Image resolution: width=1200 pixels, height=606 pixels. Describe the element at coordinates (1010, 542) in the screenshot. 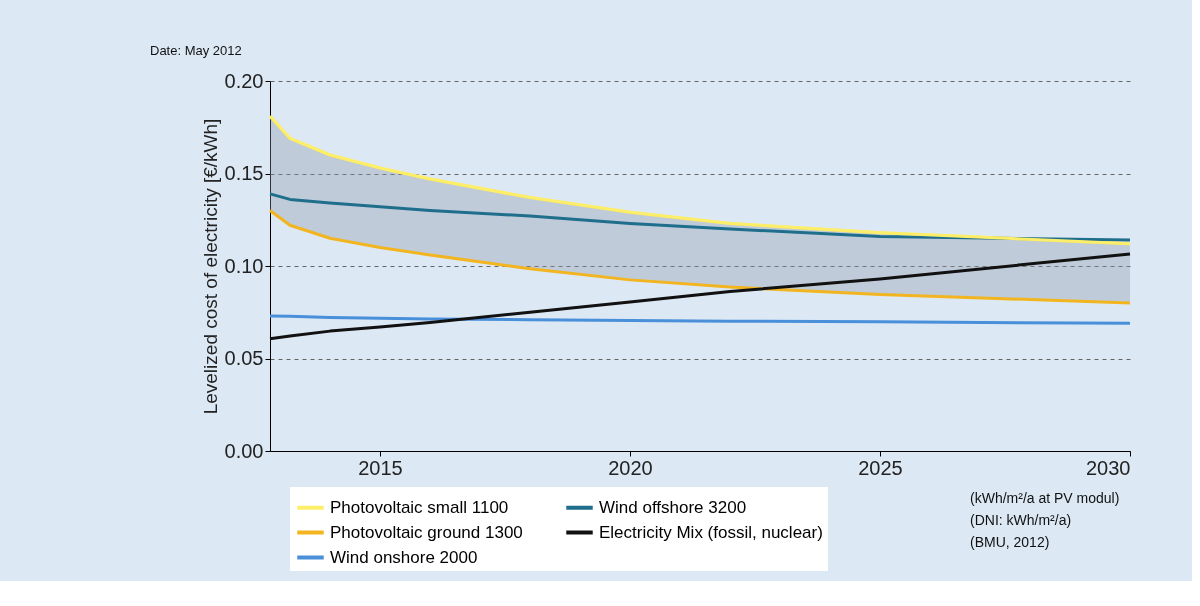

I see `text: (BMU, 2012)` at that location.